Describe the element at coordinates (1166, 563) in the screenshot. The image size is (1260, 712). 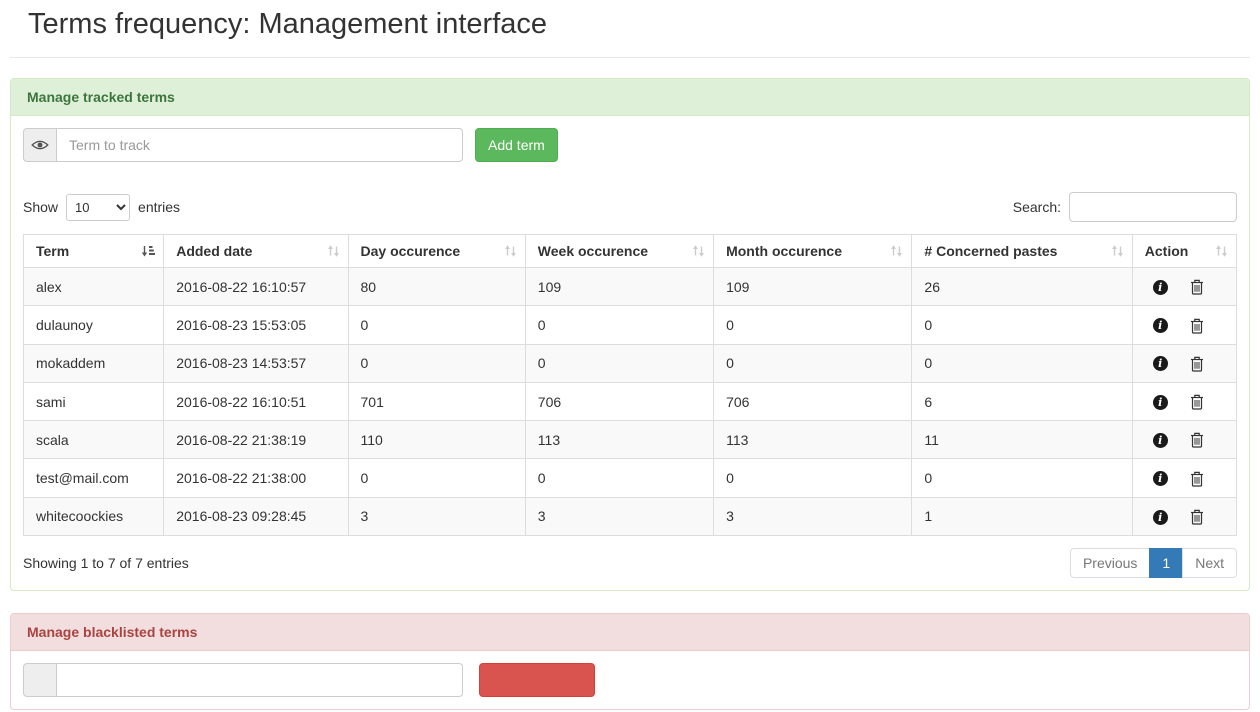
I see `pagination-page-1: 1` at that location.